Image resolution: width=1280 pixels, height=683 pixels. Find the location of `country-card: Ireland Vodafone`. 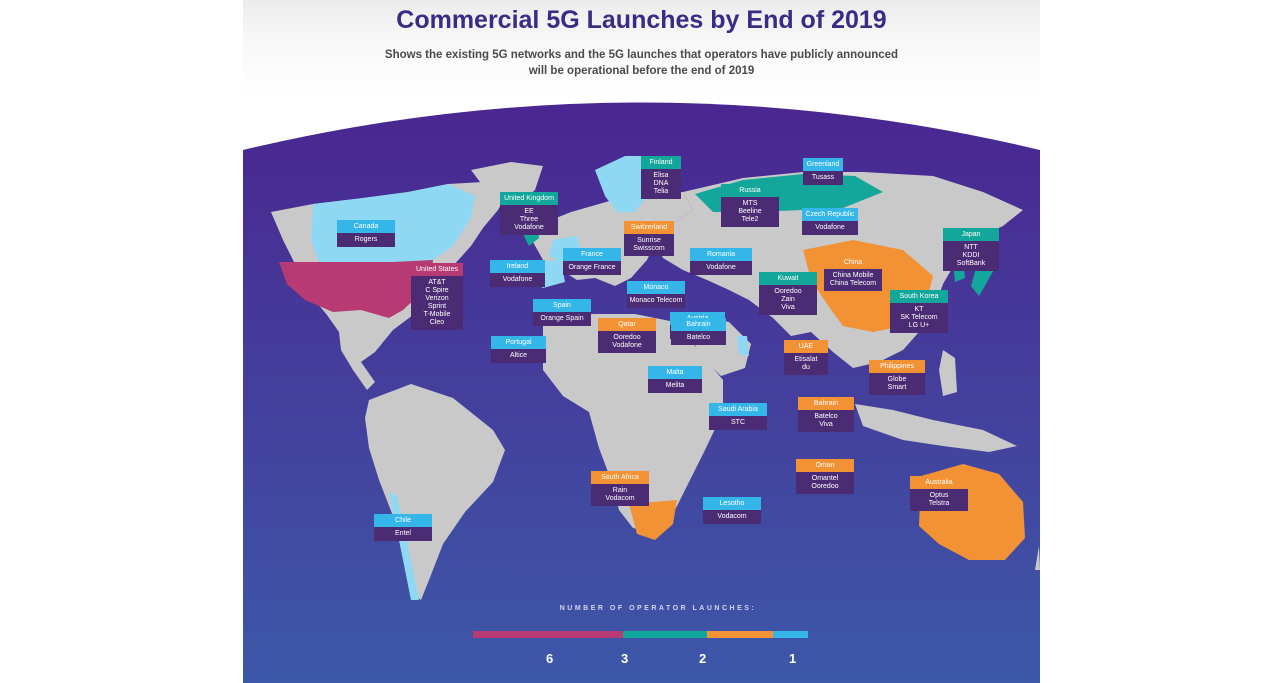

country-card: Ireland Vodafone is located at coordinates (517, 273).